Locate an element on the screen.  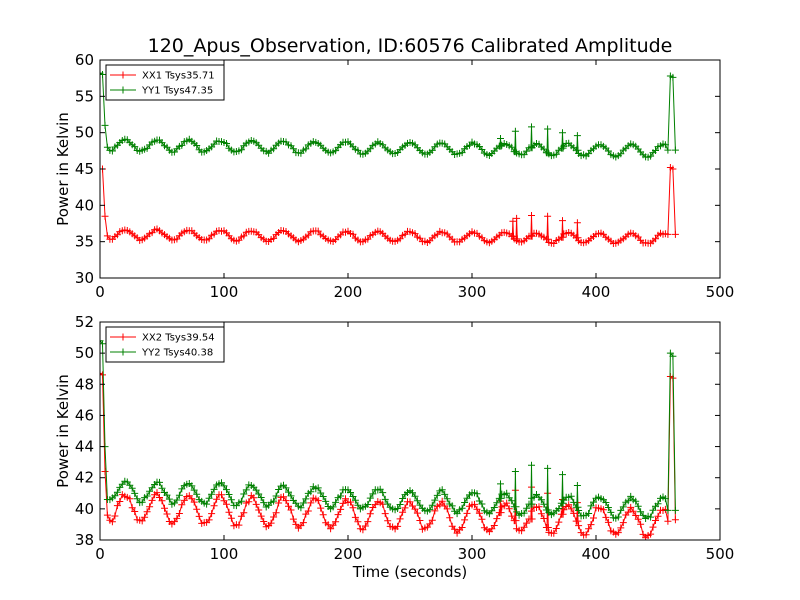
y-tick-label: 45 is located at coordinates (84, 169).